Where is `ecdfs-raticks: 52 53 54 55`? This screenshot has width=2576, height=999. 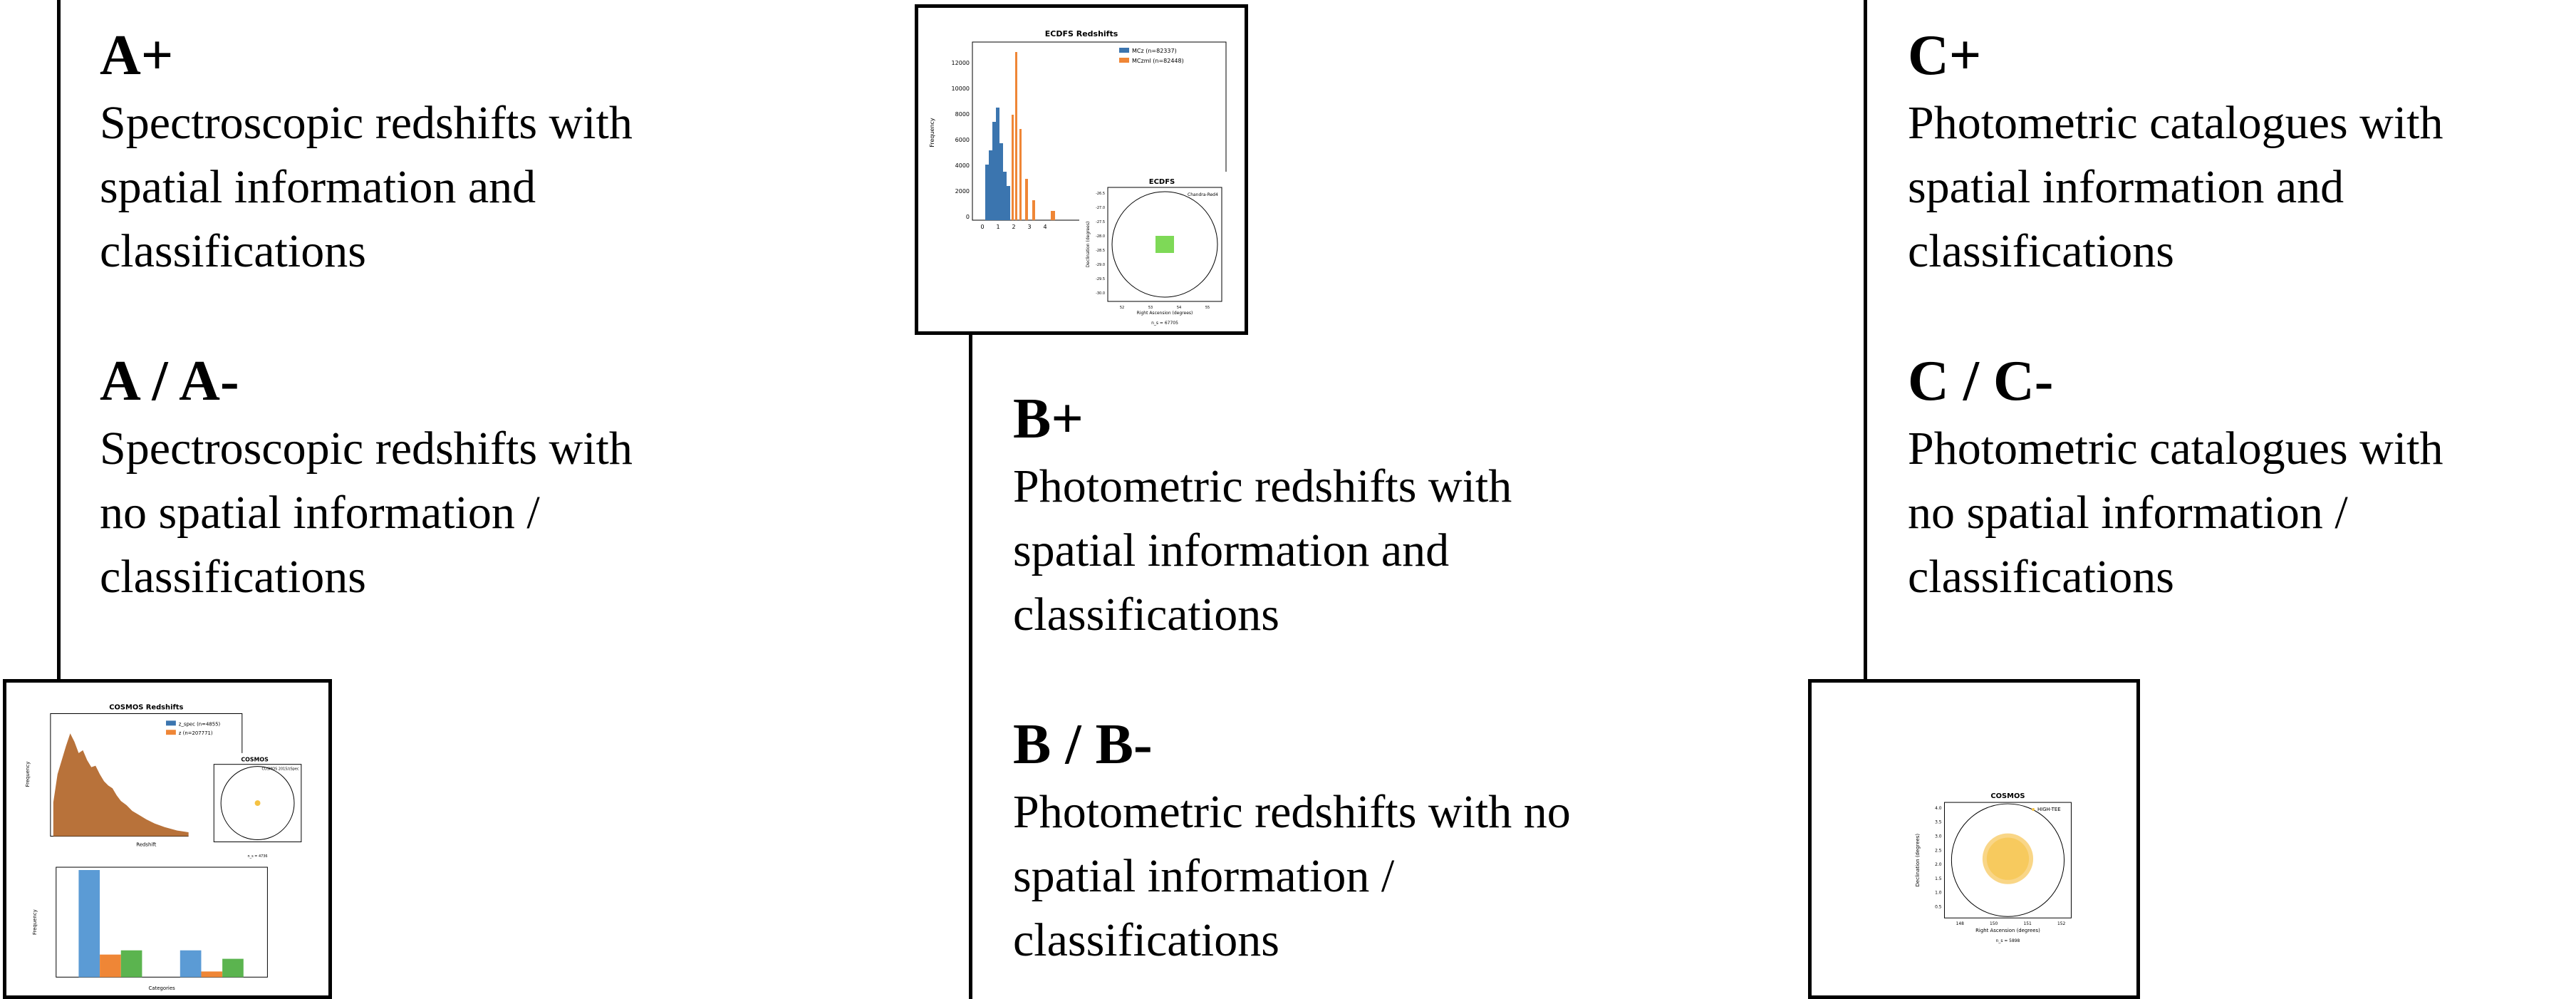
ecdfs-raticks: 52 53 54 55 is located at coordinates (1165, 308).